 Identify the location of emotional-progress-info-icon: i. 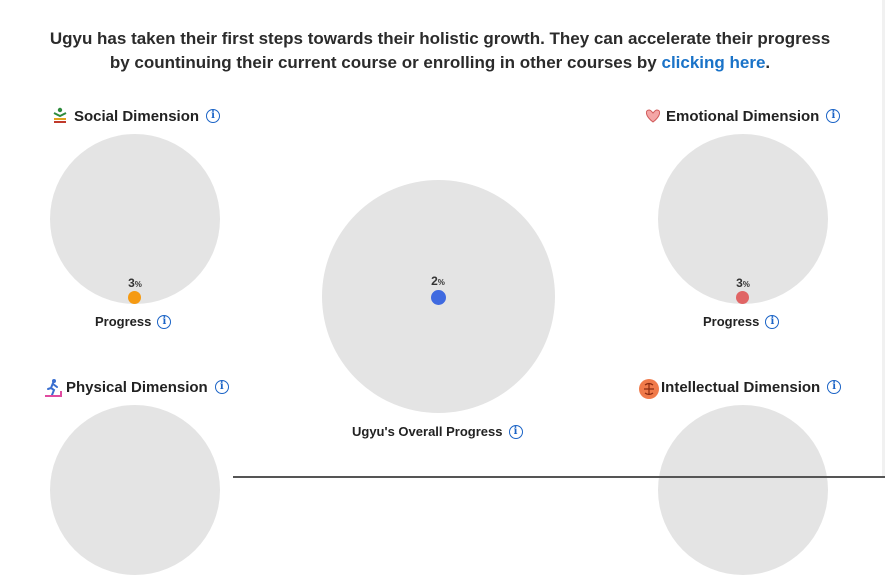
(772, 321).